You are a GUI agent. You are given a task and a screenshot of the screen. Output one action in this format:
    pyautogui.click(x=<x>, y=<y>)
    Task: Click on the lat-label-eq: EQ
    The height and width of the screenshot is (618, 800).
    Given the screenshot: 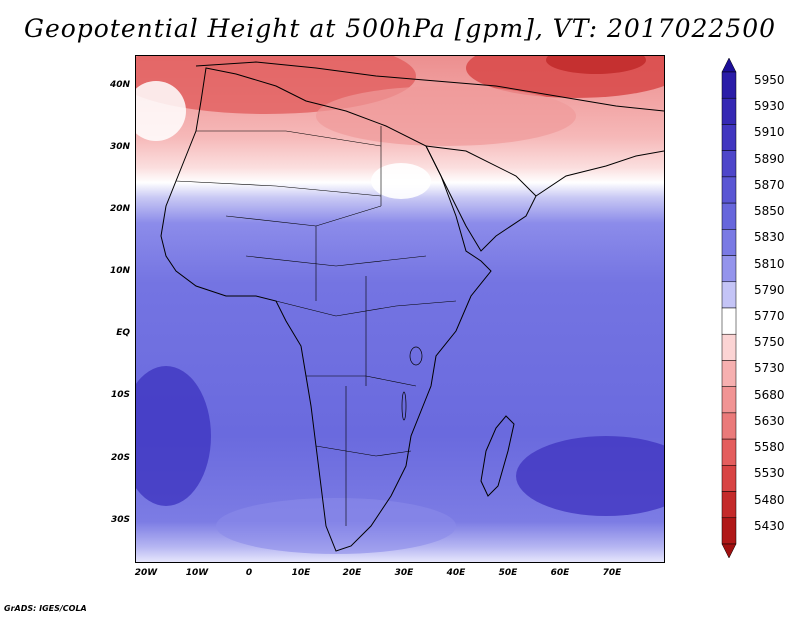 What is the action you would take?
    pyautogui.click(x=123, y=333)
    